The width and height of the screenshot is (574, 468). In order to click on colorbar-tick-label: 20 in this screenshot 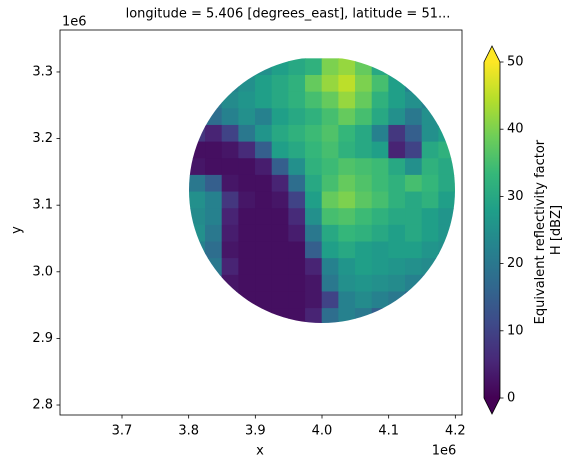, I will do `click(515, 263)`.